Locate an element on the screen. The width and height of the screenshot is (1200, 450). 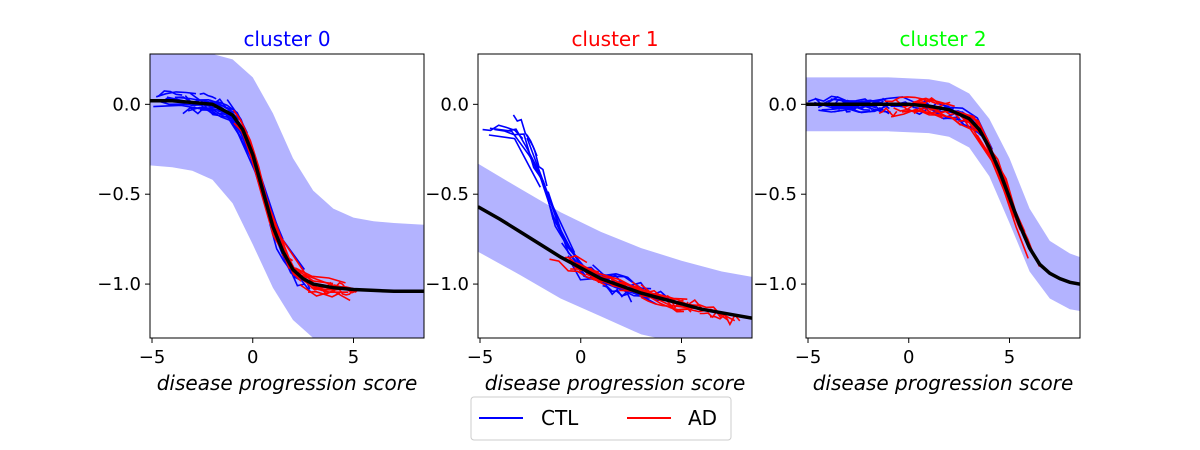
legend: CTL AD is located at coordinates (601, 418).